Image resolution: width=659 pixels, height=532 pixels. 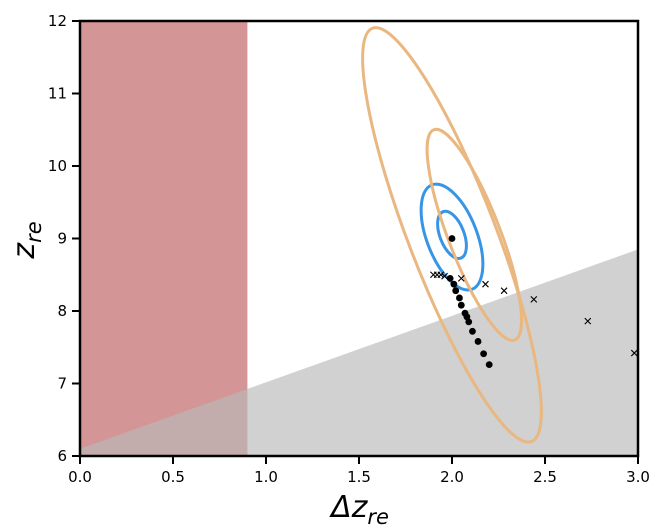 What do you see at coordinates (378, 517) in the screenshot?
I see `x-axis-title-sub: re` at bounding box center [378, 517].